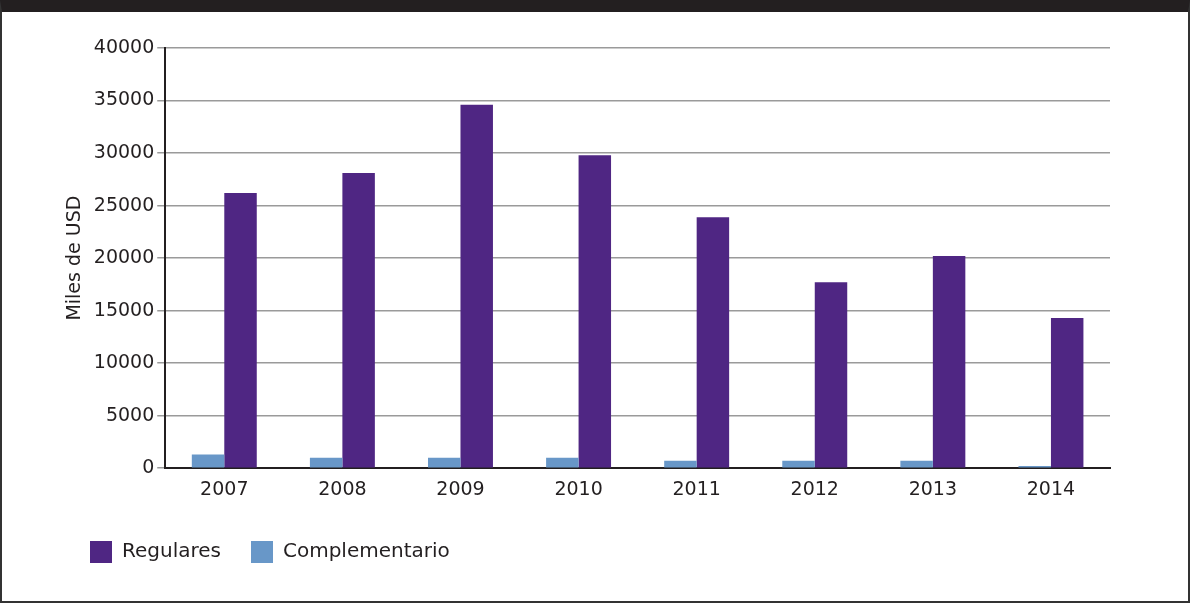 The image size is (1194, 607). I want to click on y-tick-label: 20000, so click(124, 256).